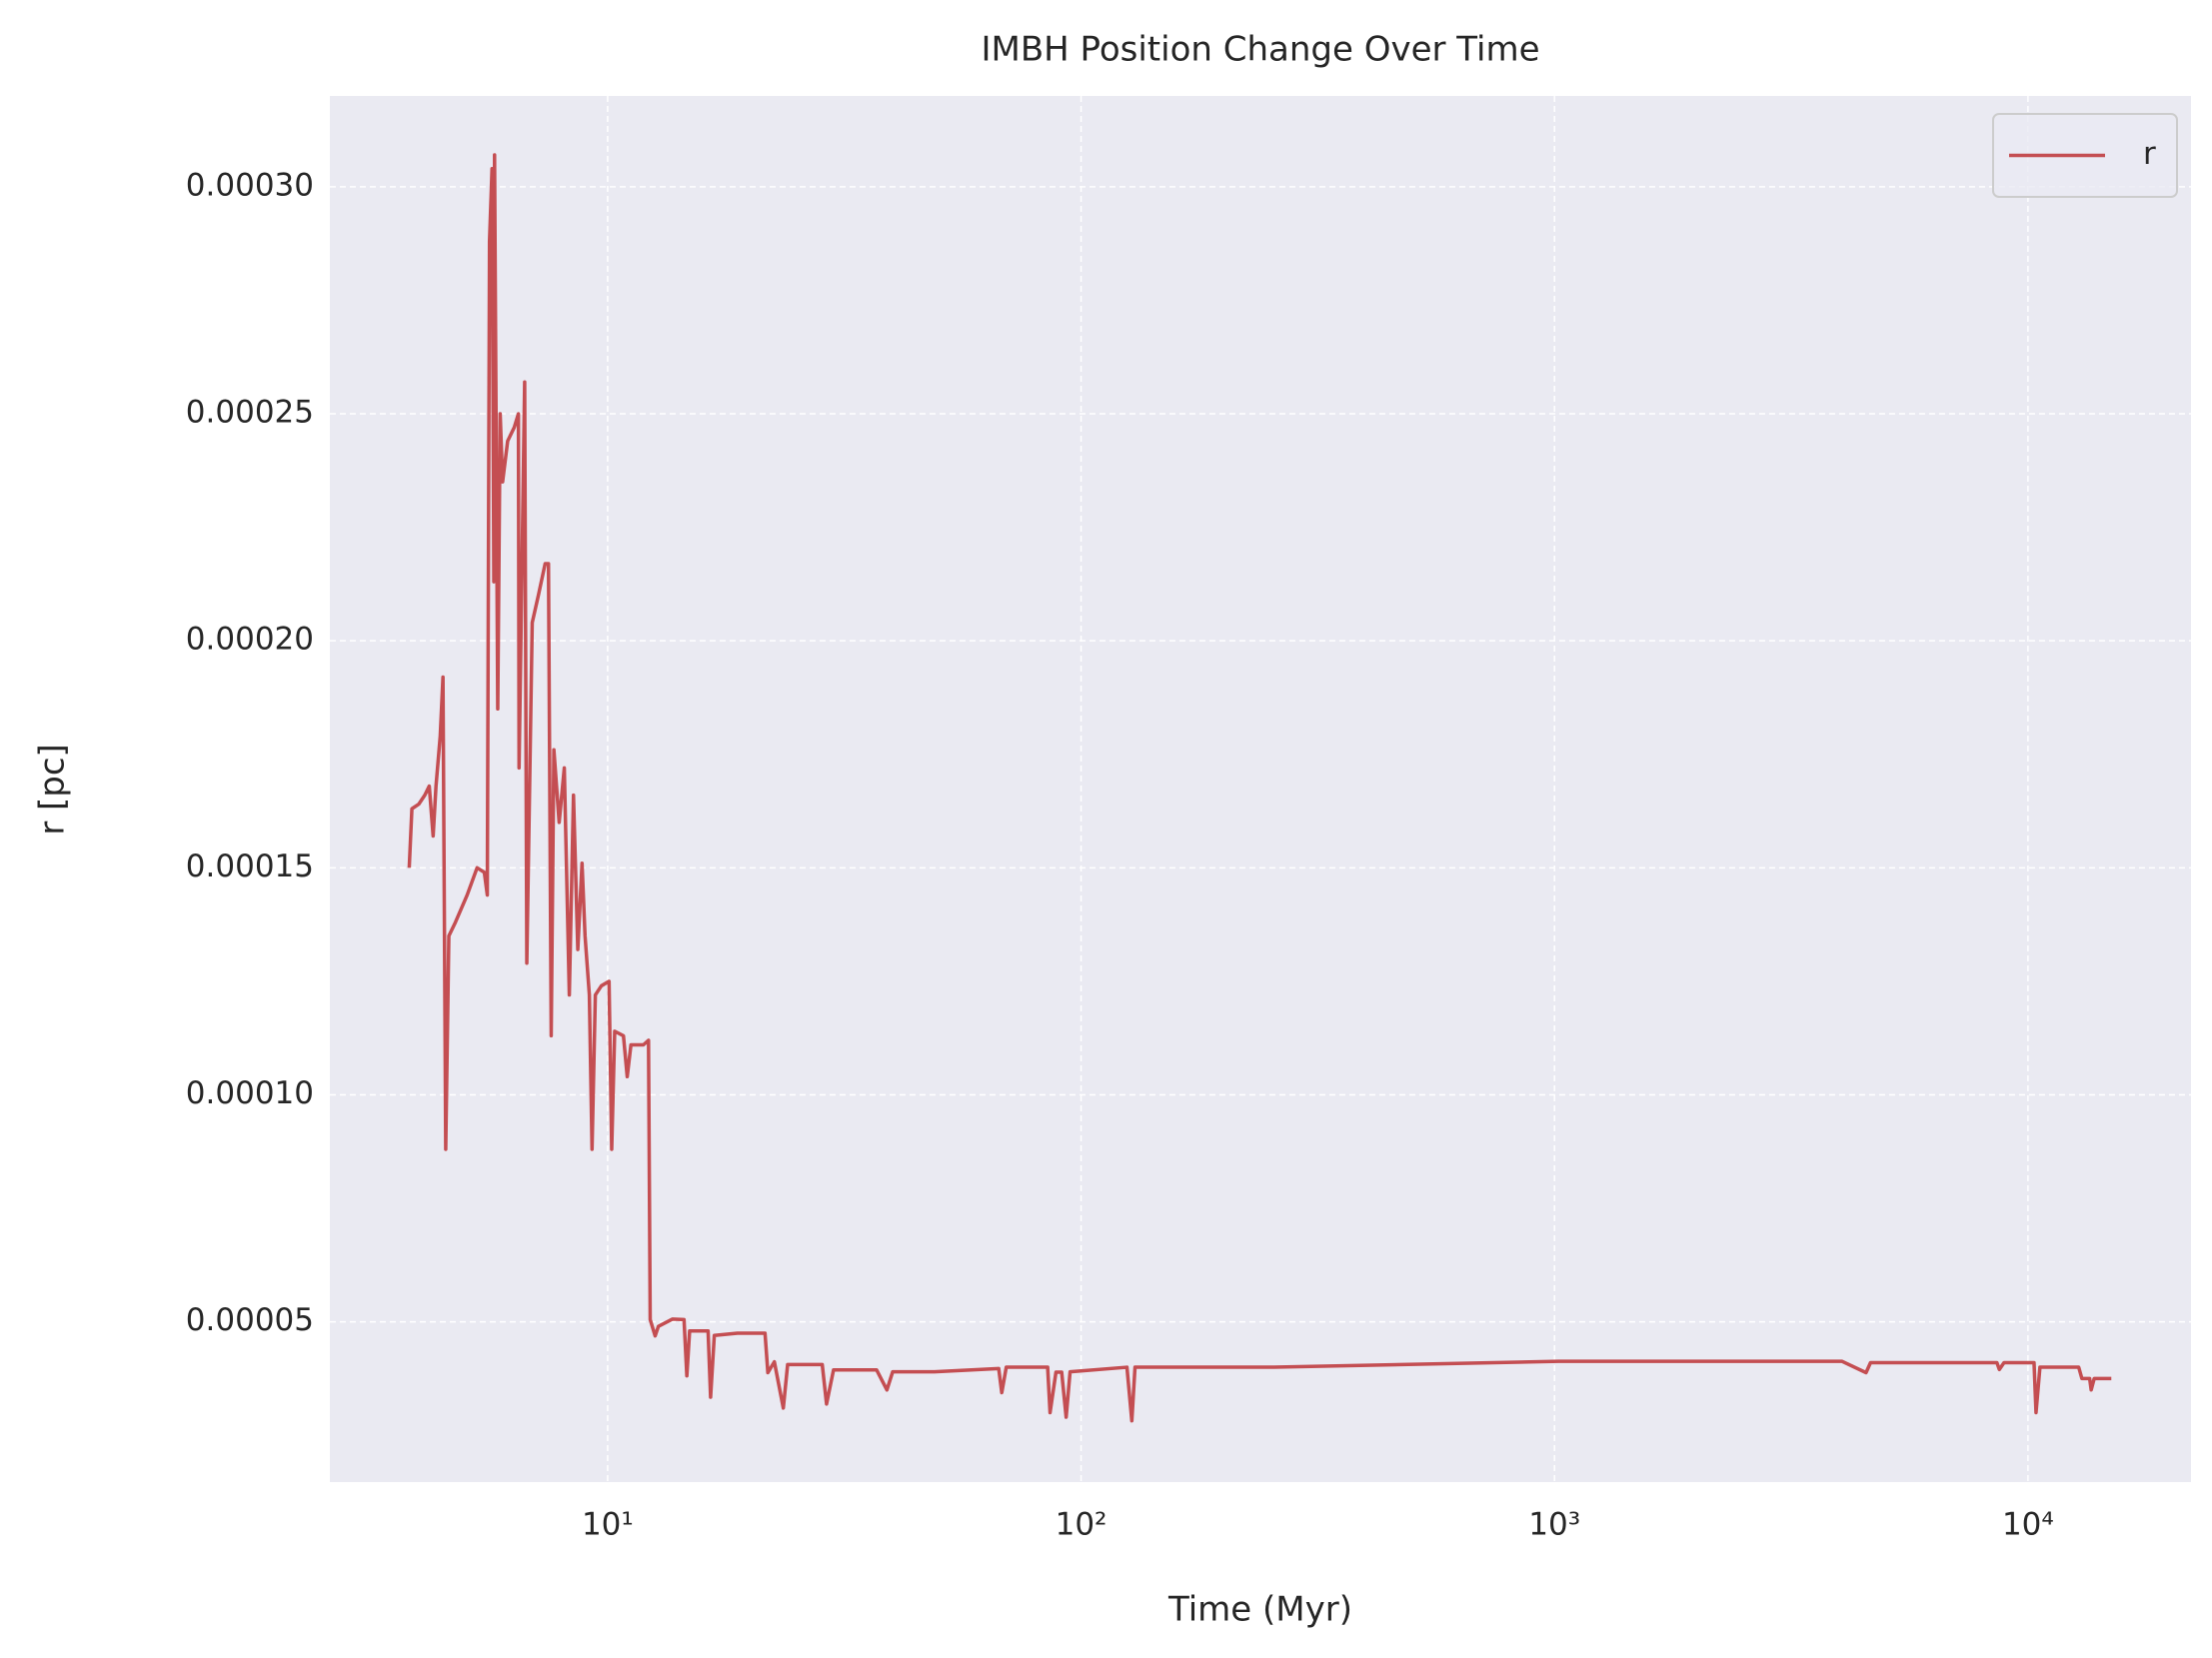 This screenshot has height=1658, width=2212. What do you see at coordinates (2028, 1525) in the screenshot?
I see `x-tick-label: 10⁴` at bounding box center [2028, 1525].